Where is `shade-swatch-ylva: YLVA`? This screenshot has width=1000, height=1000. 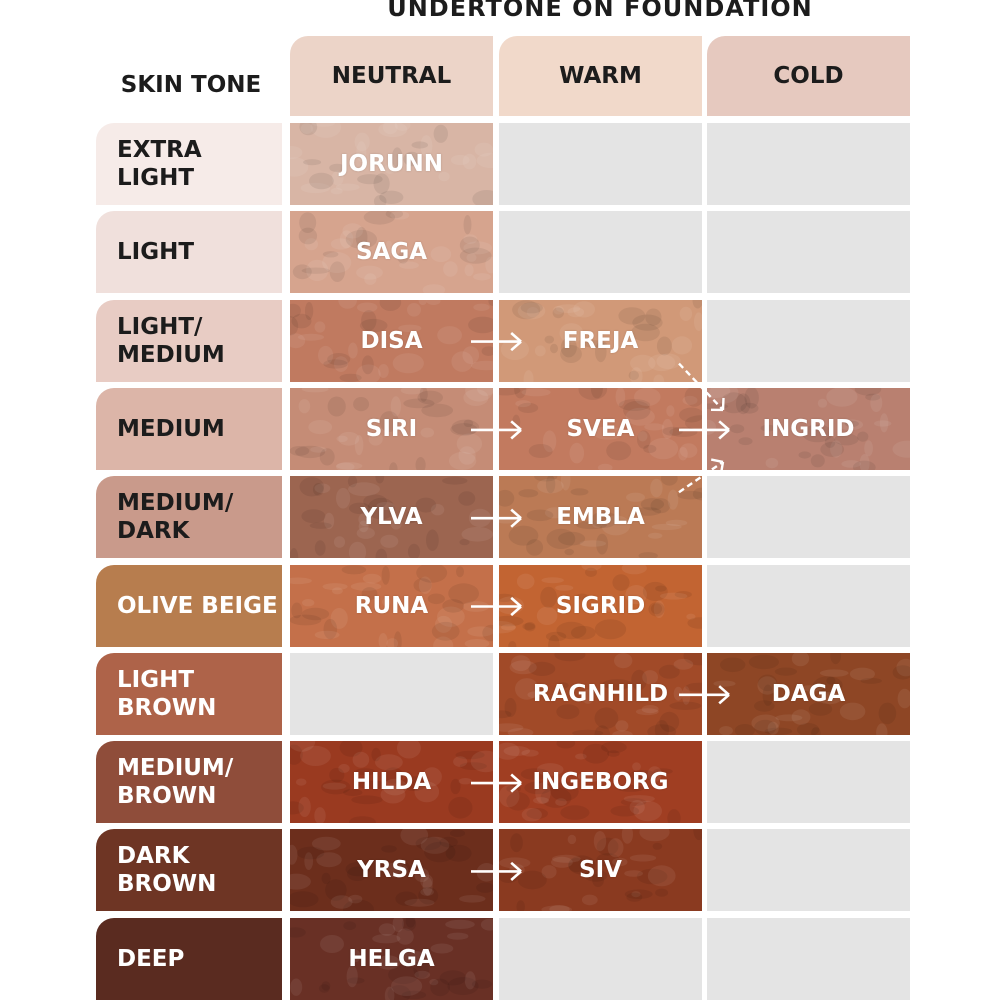
shade-swatch-ylva: YLVA is located at coordinates (391, 517).